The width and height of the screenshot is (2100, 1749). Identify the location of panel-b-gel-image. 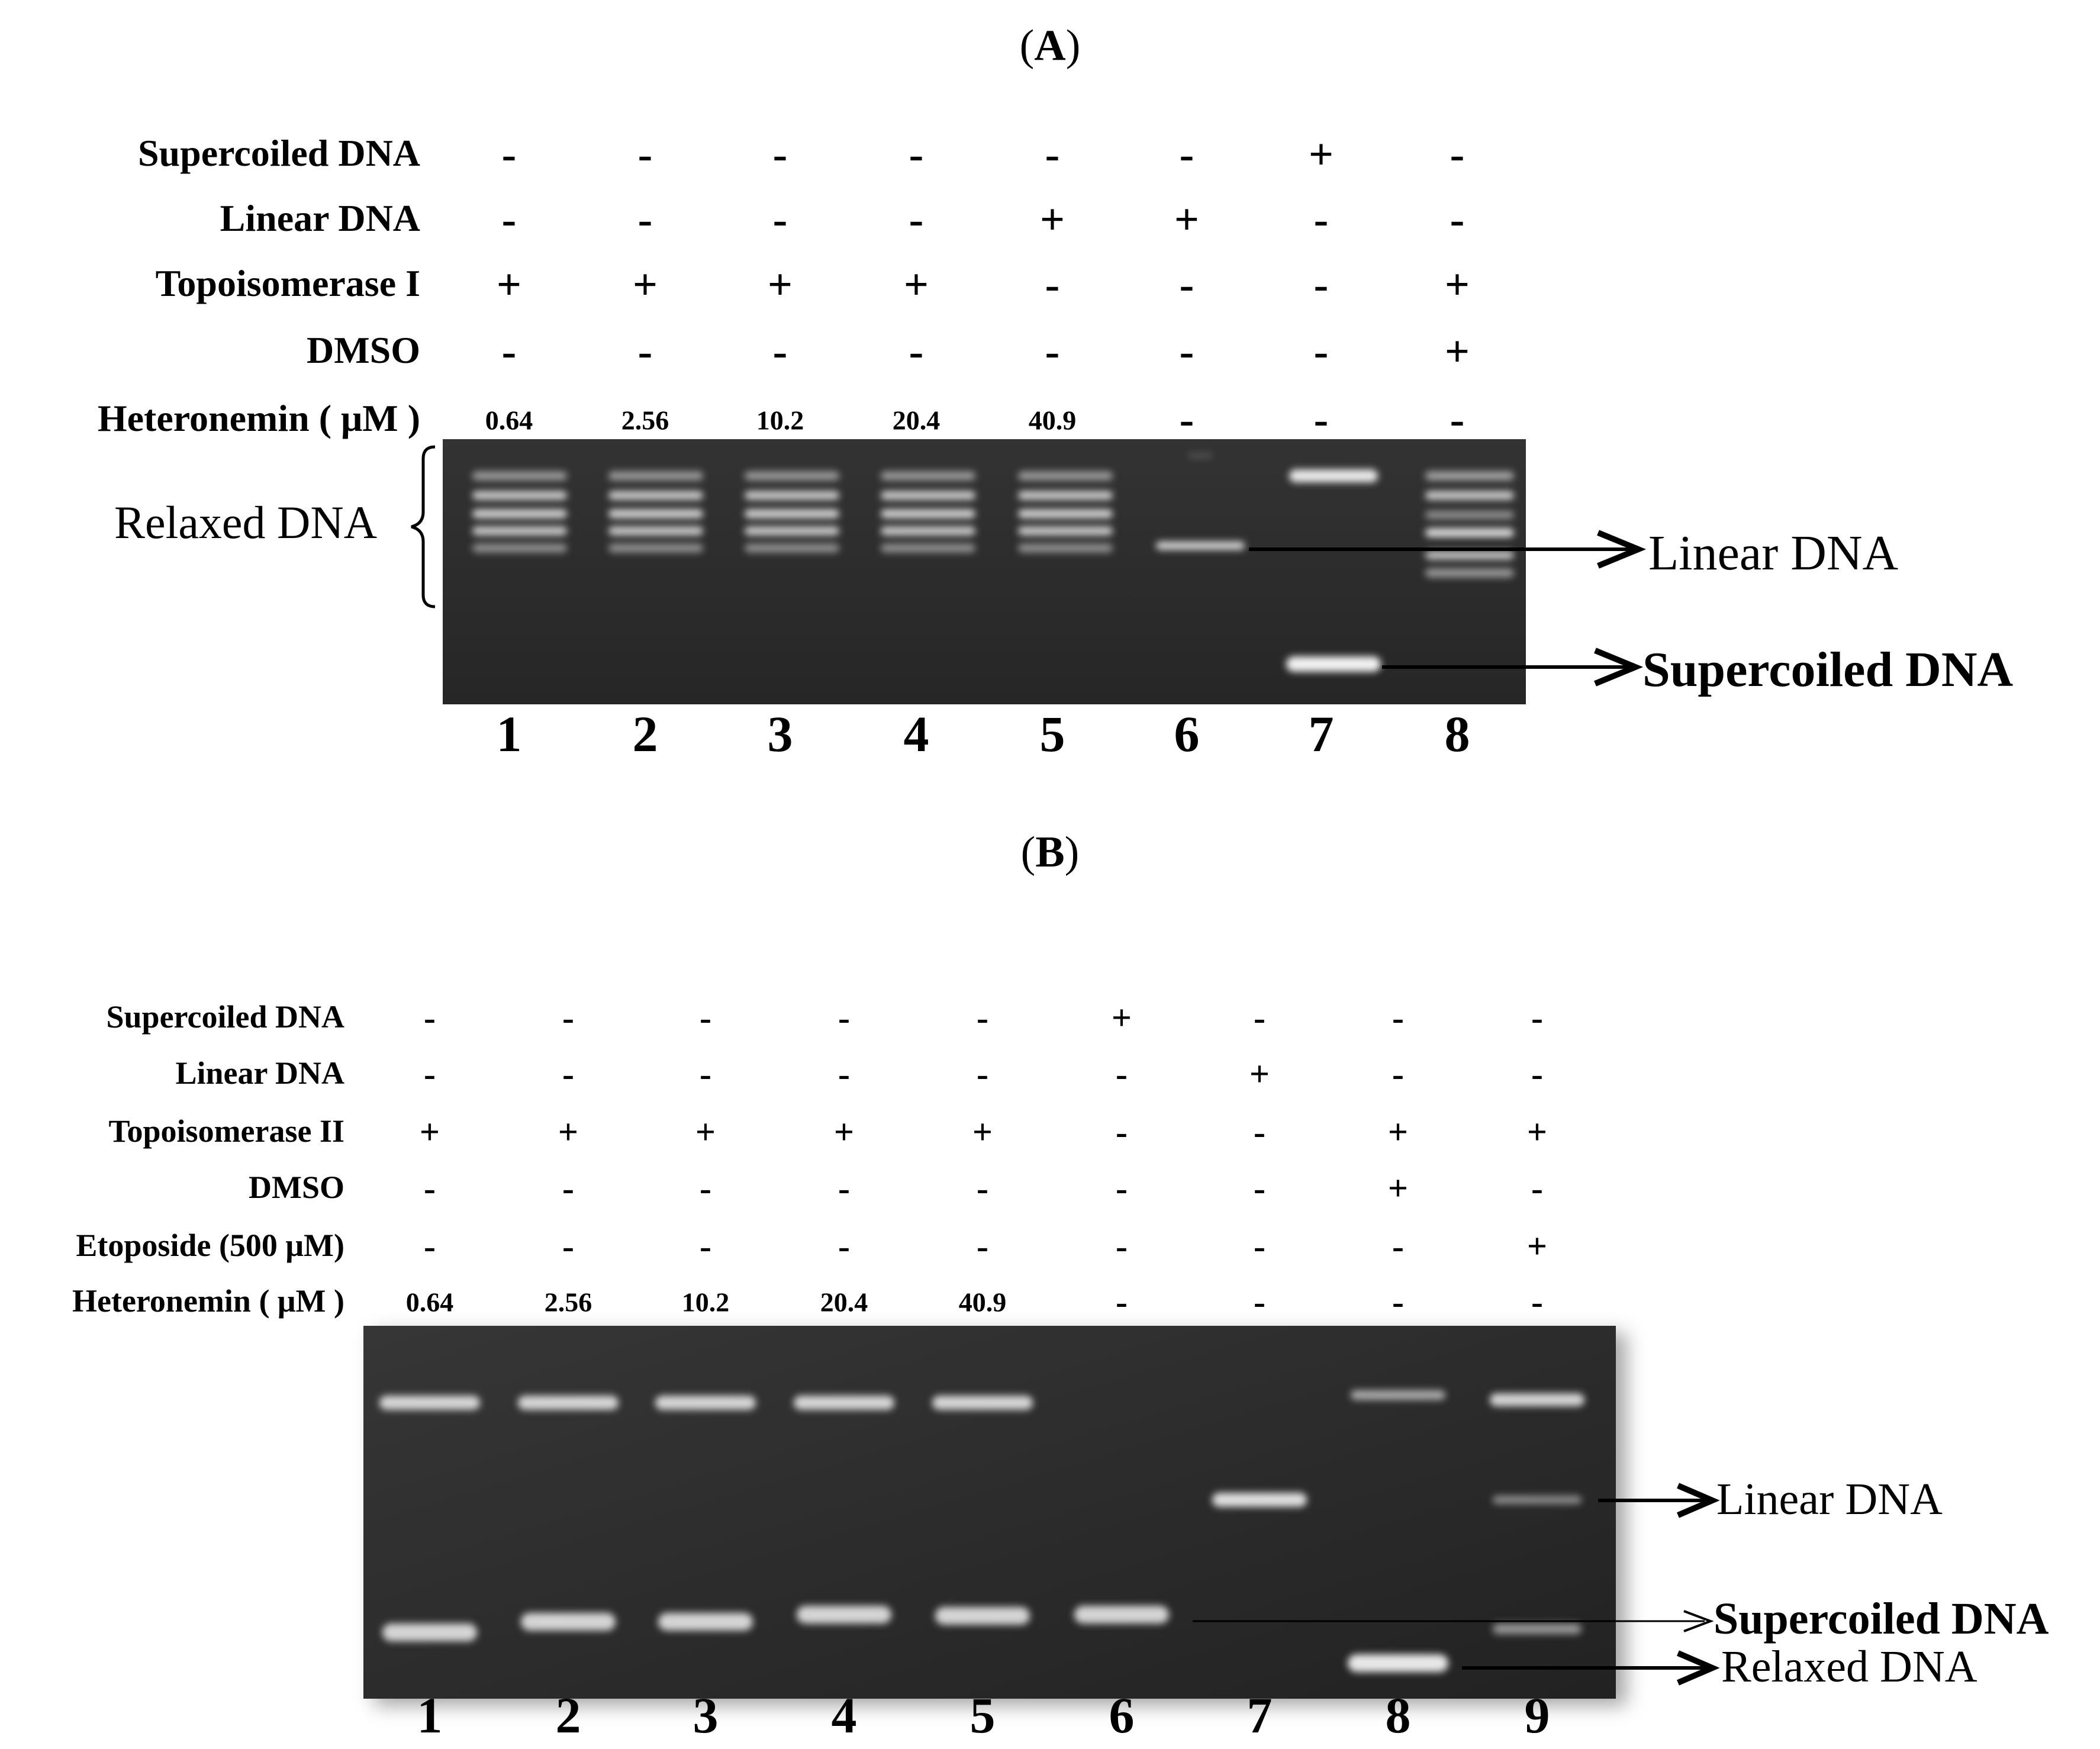
(989, 1512).